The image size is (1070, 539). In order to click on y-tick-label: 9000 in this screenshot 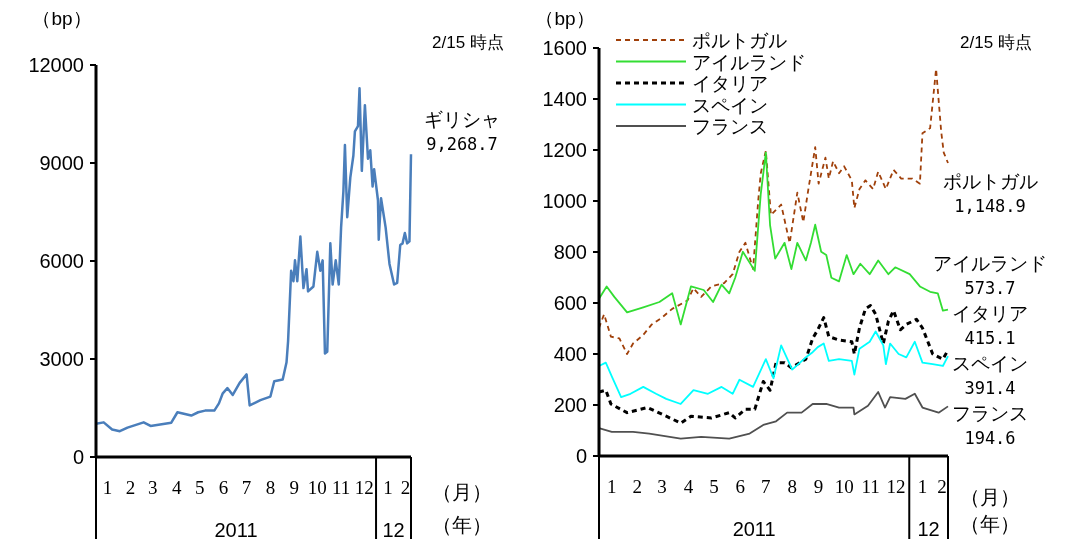, I will do `click(61, 163)`.